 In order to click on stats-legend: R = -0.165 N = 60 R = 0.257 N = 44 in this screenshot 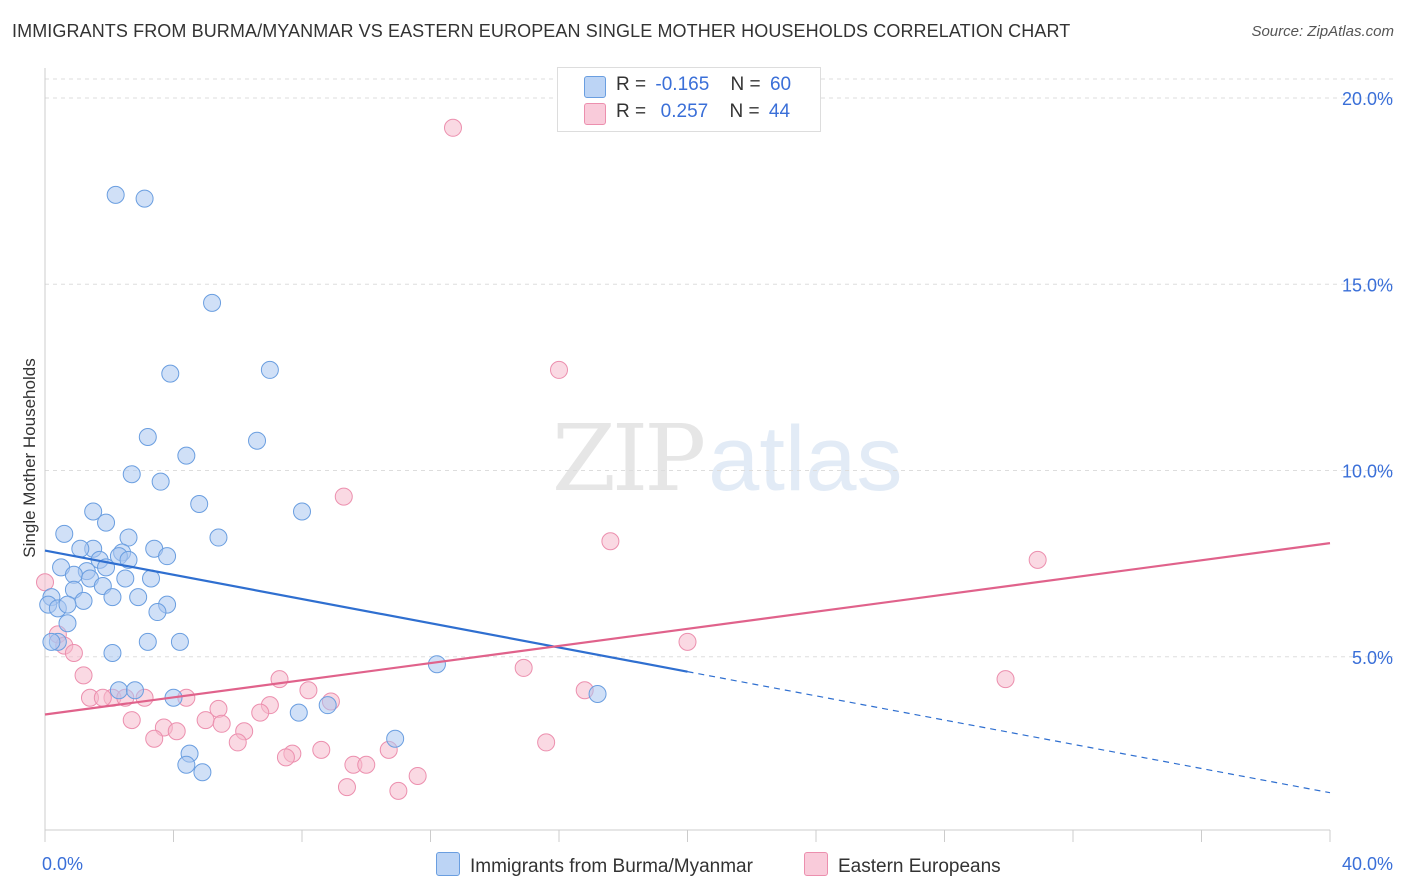, I will do `click(689, 99)`.